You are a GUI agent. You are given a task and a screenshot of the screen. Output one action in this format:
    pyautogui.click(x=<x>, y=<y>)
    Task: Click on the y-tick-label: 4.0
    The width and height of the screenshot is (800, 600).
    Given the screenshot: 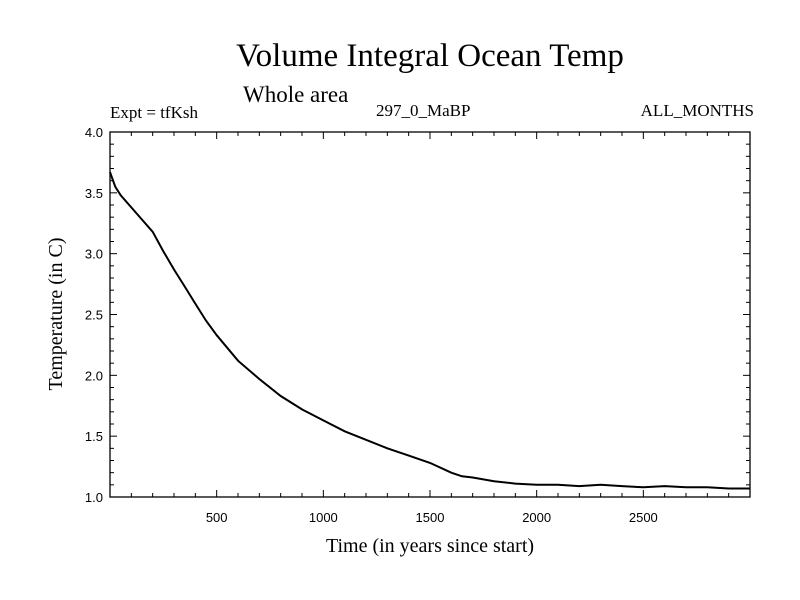 What is the action you would take?
    pyautogui.click(x=94, y=132)
    